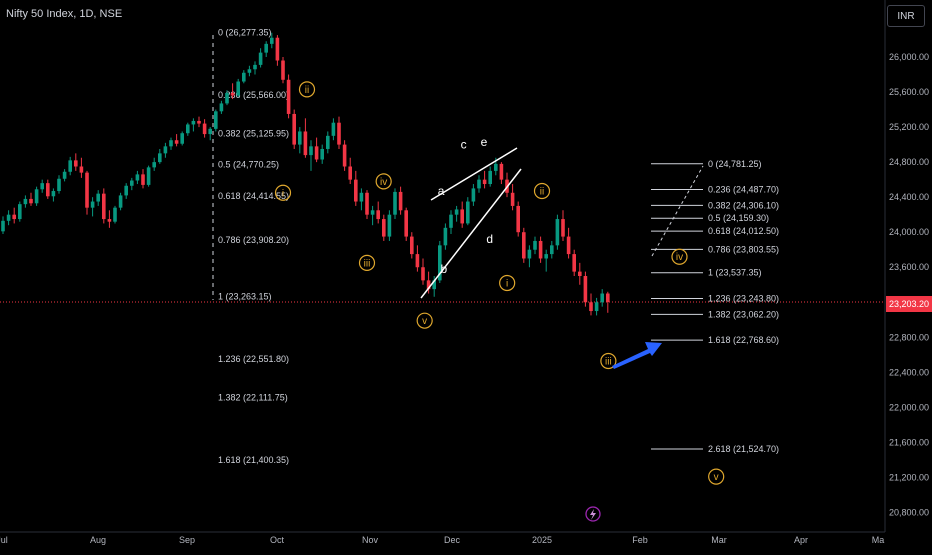  Describe the element at coordinates (253, 240) in the screenshot. I see `fib-left-level: 0.786 (23,908.20)` at that location.